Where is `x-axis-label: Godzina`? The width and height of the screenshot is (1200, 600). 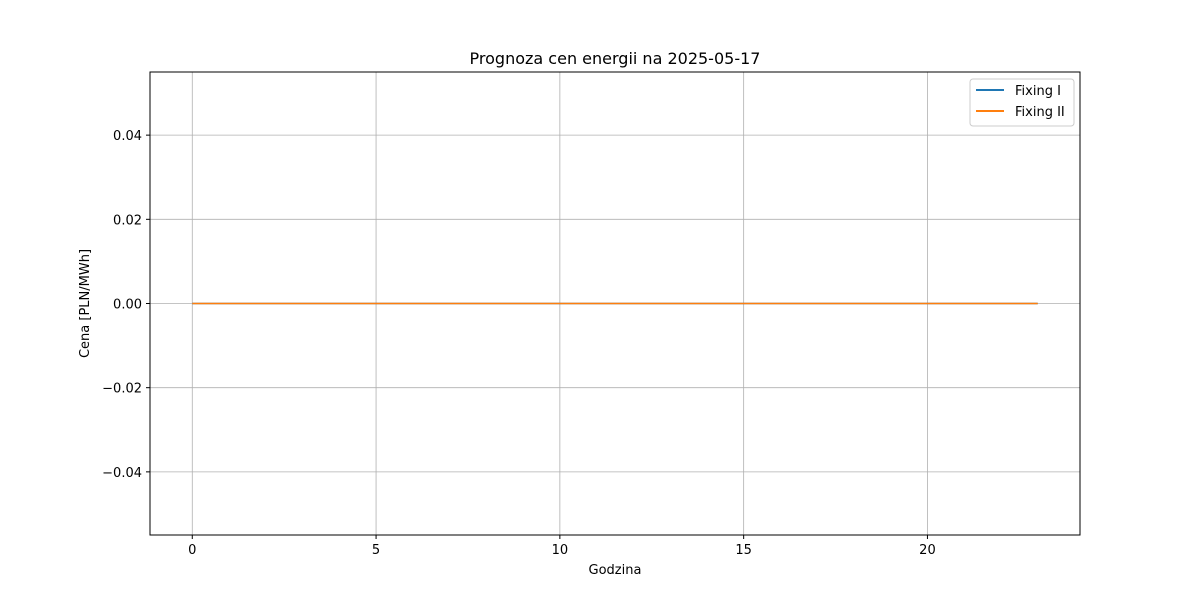 x-axis-label: Godzina is located at coordinates (615, 570).